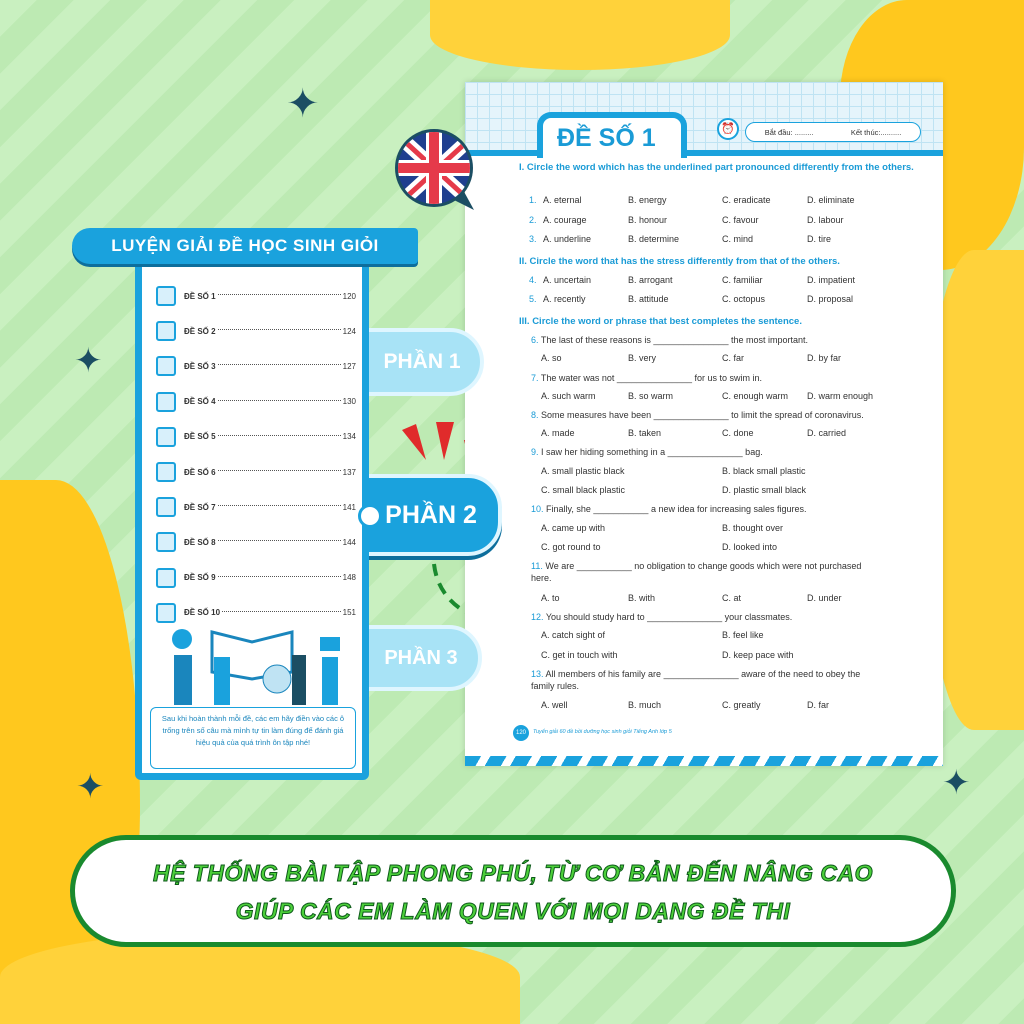 The image size is (1024, 1024). I want to click on option-text: C. get in touch with, so click(579, 655).